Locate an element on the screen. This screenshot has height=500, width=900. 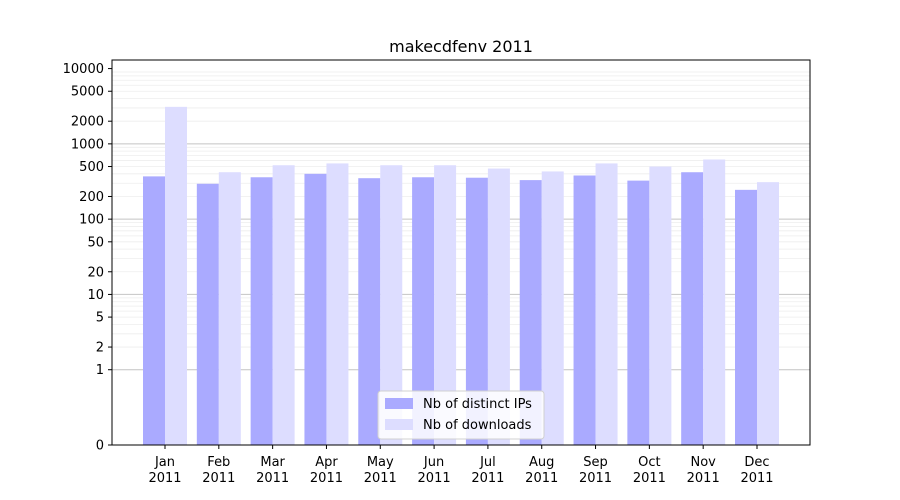
y-tick-label: 5000 is located at coordinates (87, 92).